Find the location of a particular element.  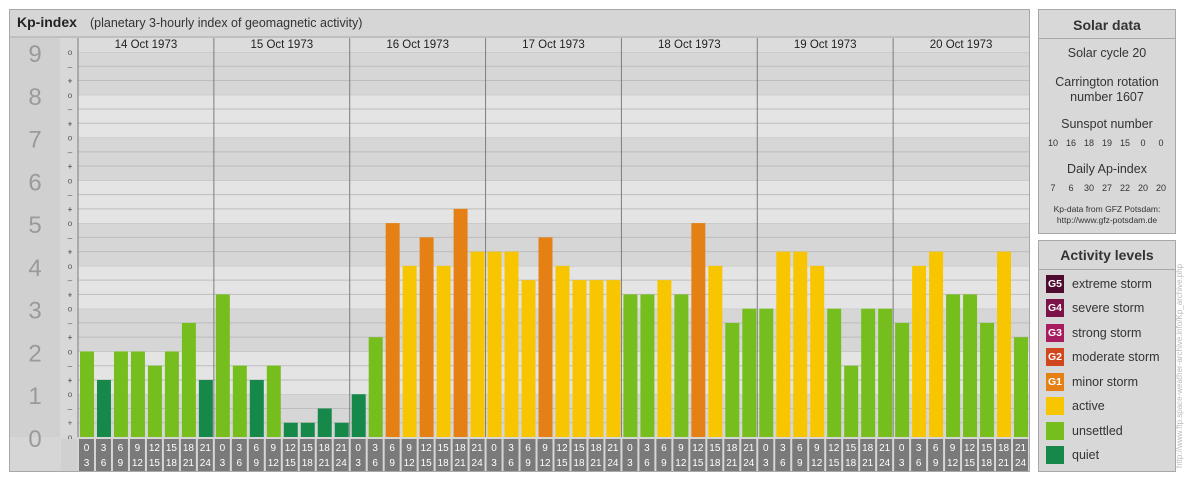

ap-value: 27 is located at coordinates (1106, 188).